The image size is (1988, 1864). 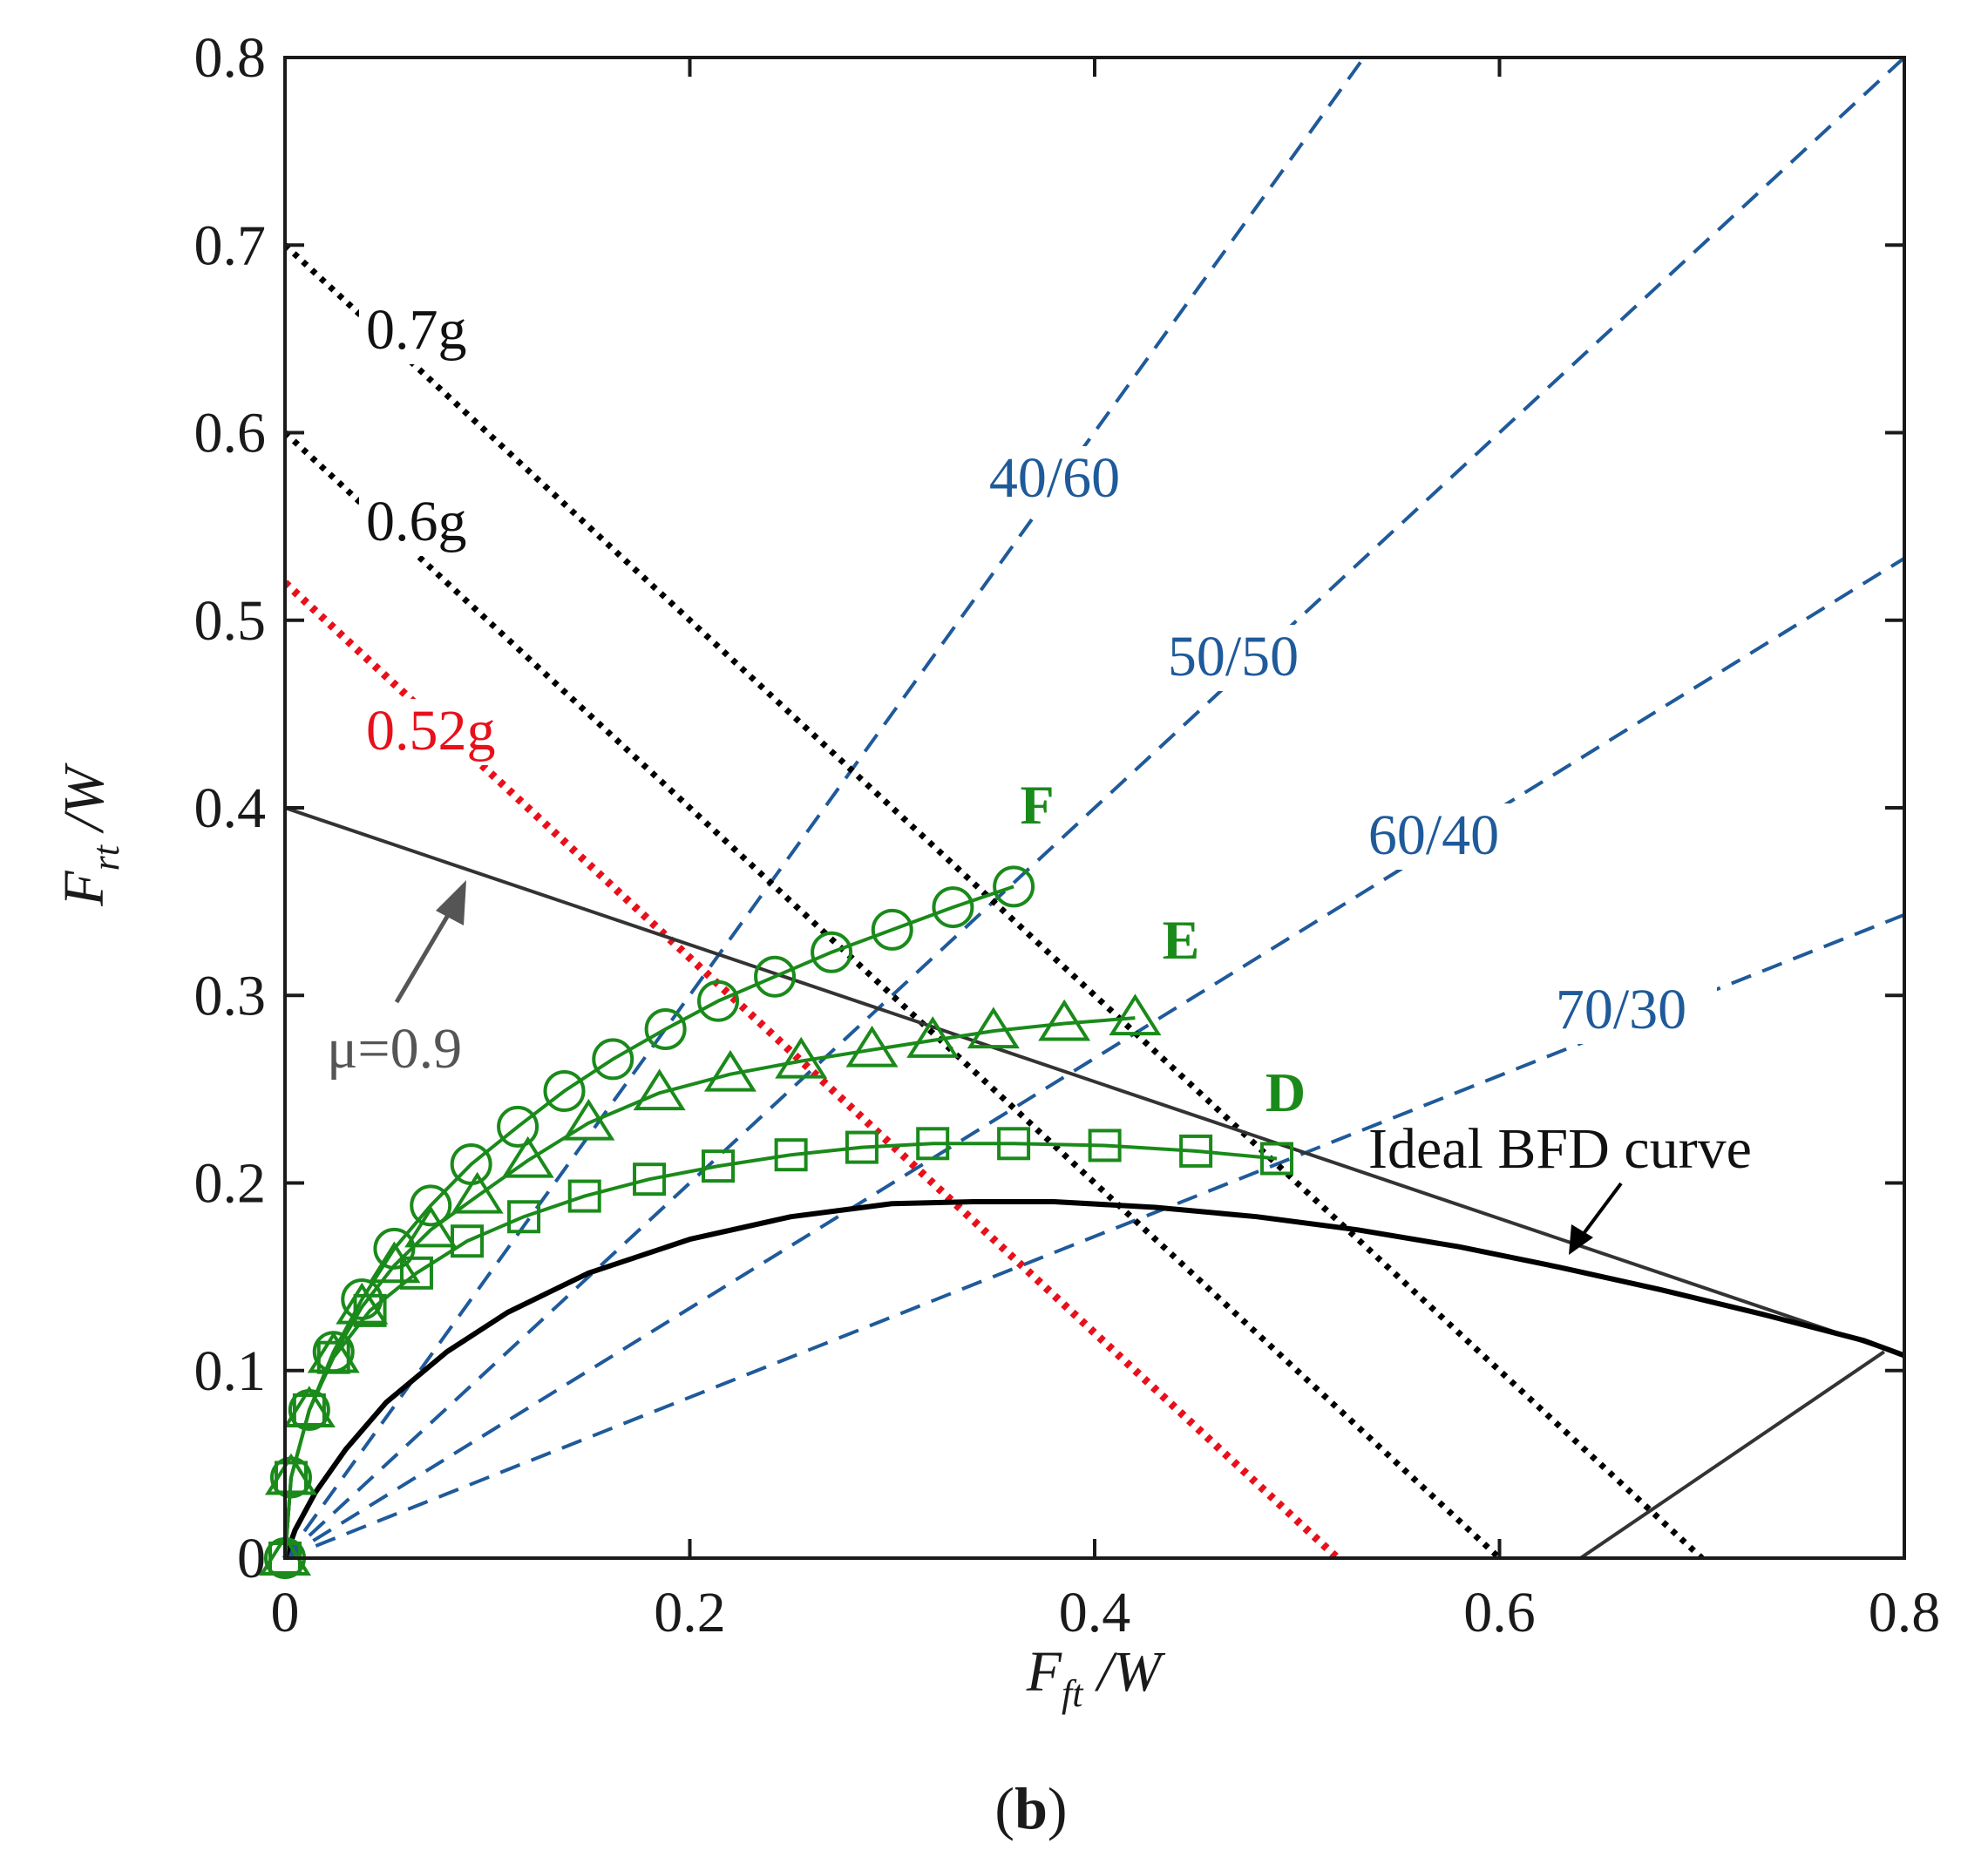 What do you see at coordinates (84, 889) in the screenshot?
I see `y-axis-label-main: F` at bounding box center [84, 889].